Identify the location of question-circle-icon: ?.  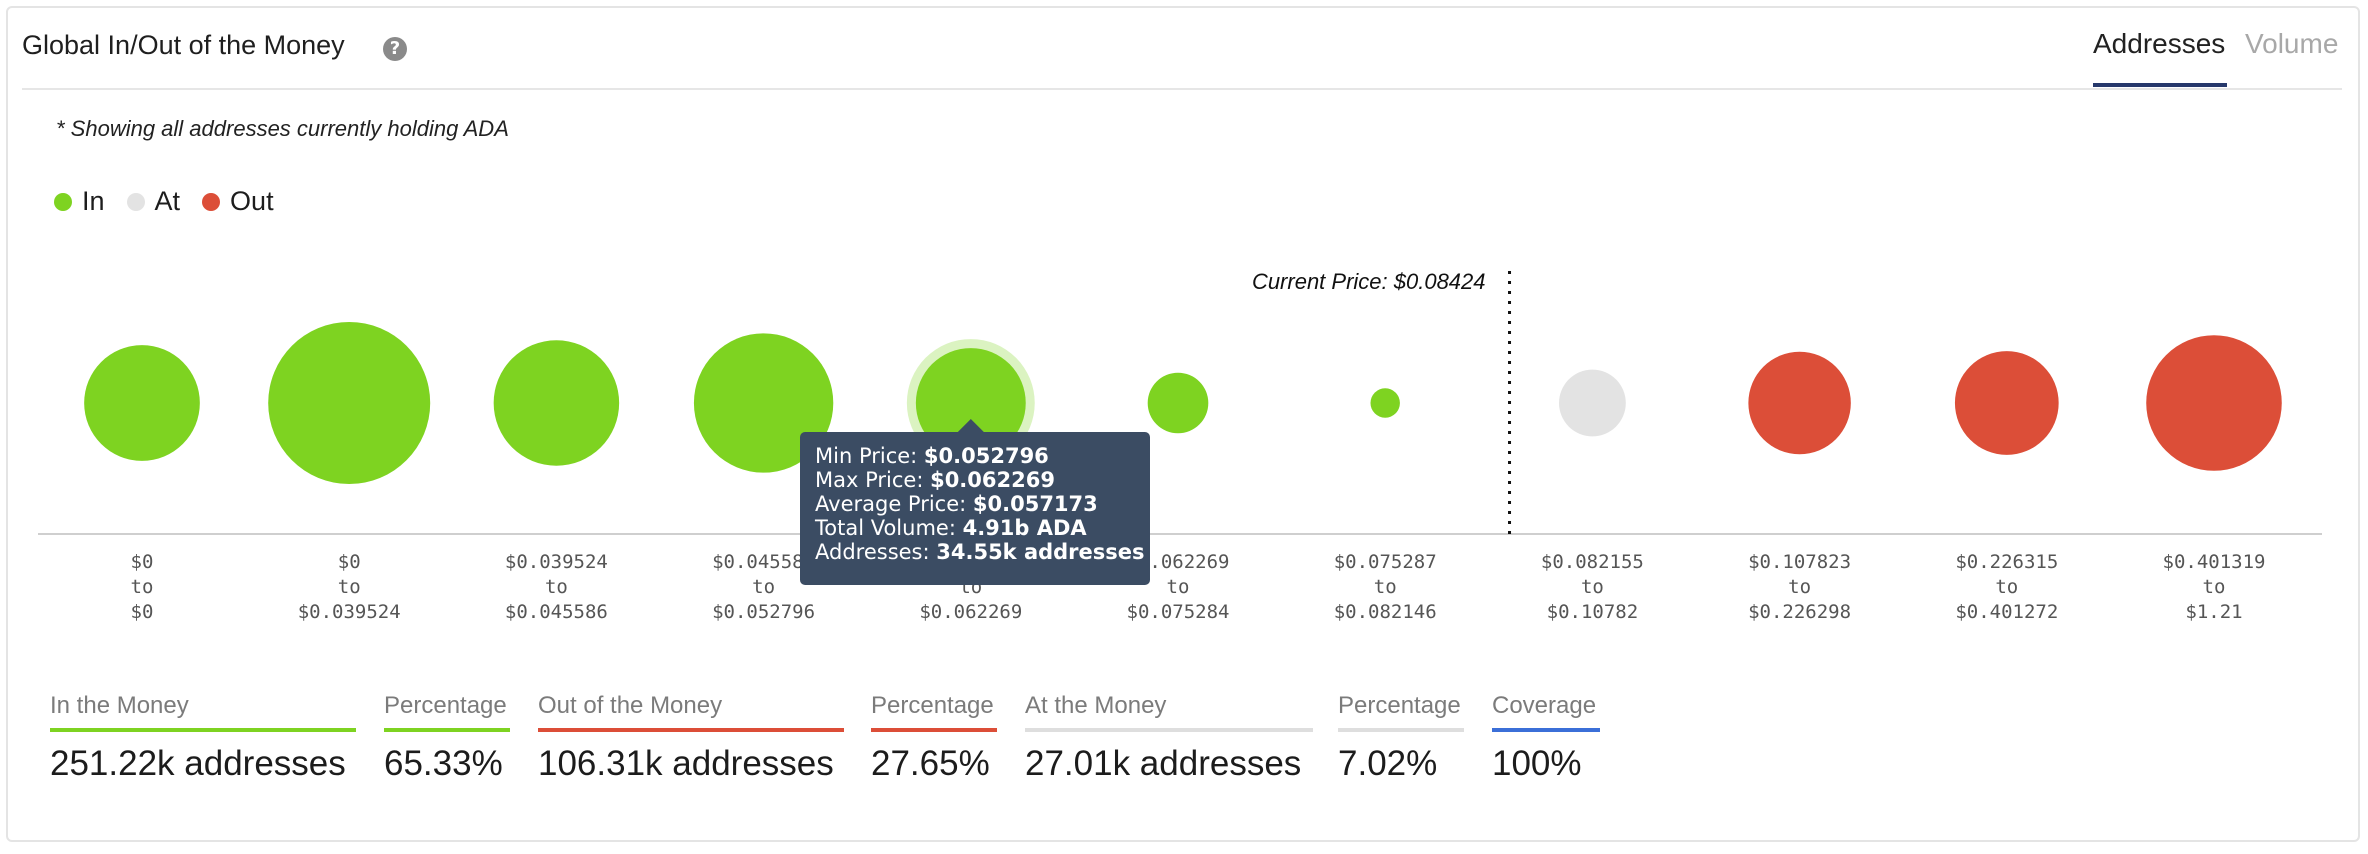
(395, 49).